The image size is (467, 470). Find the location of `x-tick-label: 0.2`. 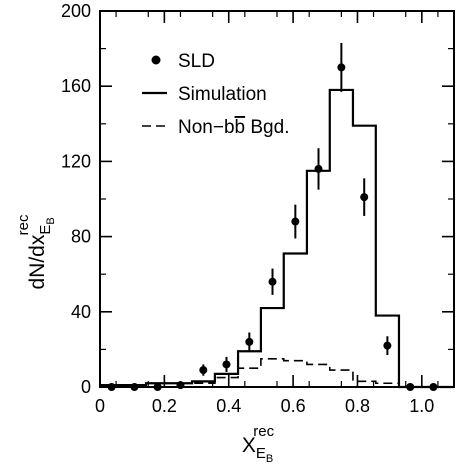

x-tick-label: 0.2 is located at coordinates (164, 406).